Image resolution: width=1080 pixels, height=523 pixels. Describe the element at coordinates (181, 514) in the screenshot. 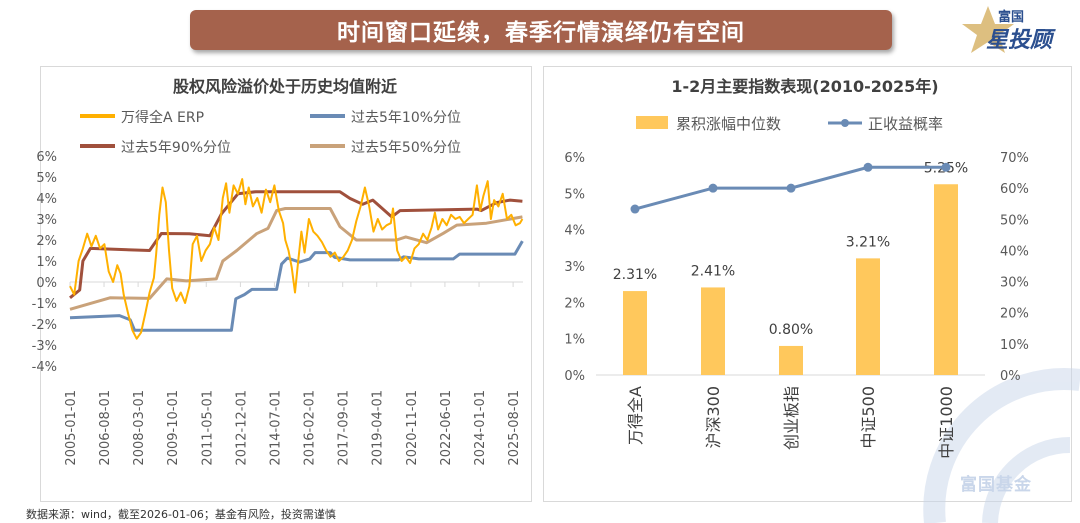

I see `footer-source: 数据来源：wind，截至2026-01-06；基金有风险，投资需谨慎` at that location.